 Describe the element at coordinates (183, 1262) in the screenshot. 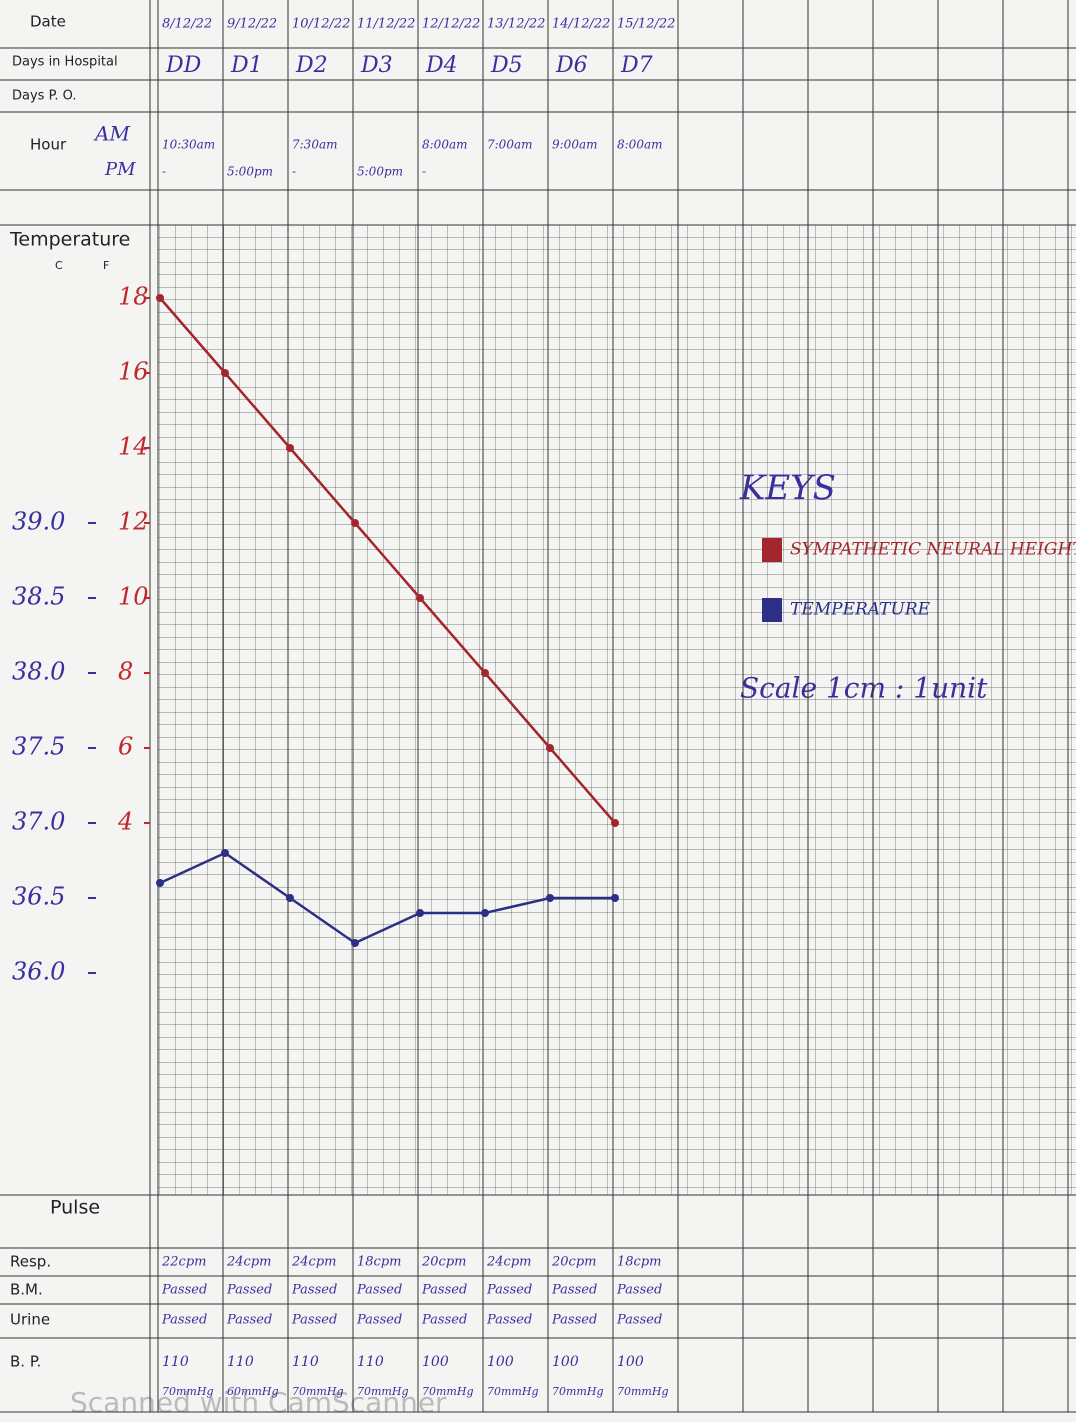

I see `cell-text: 22cpm` at that location.